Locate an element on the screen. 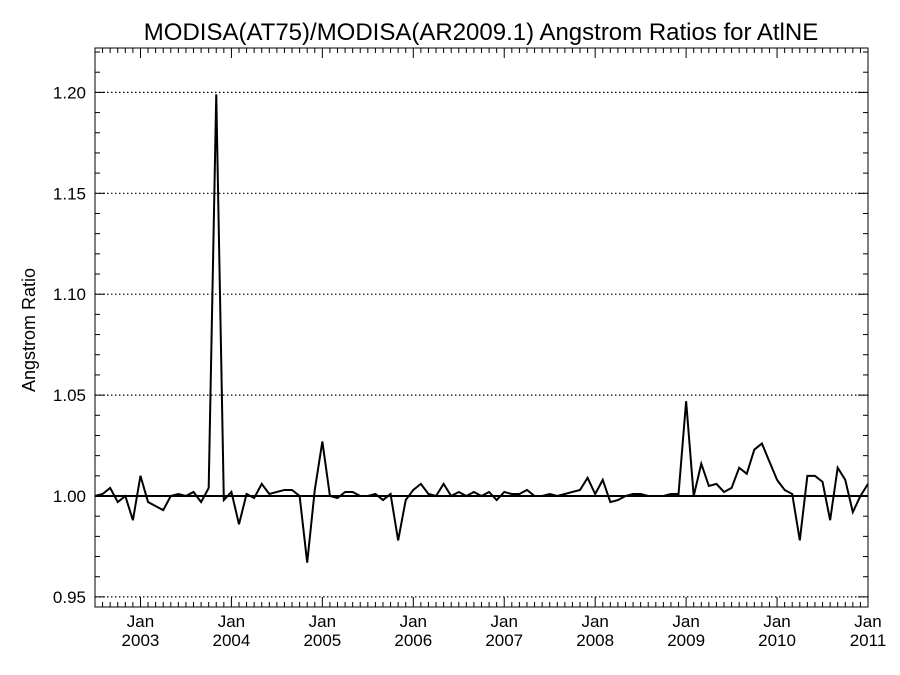  y-tick-label: 1.05 is located at coordinates (69, 395).